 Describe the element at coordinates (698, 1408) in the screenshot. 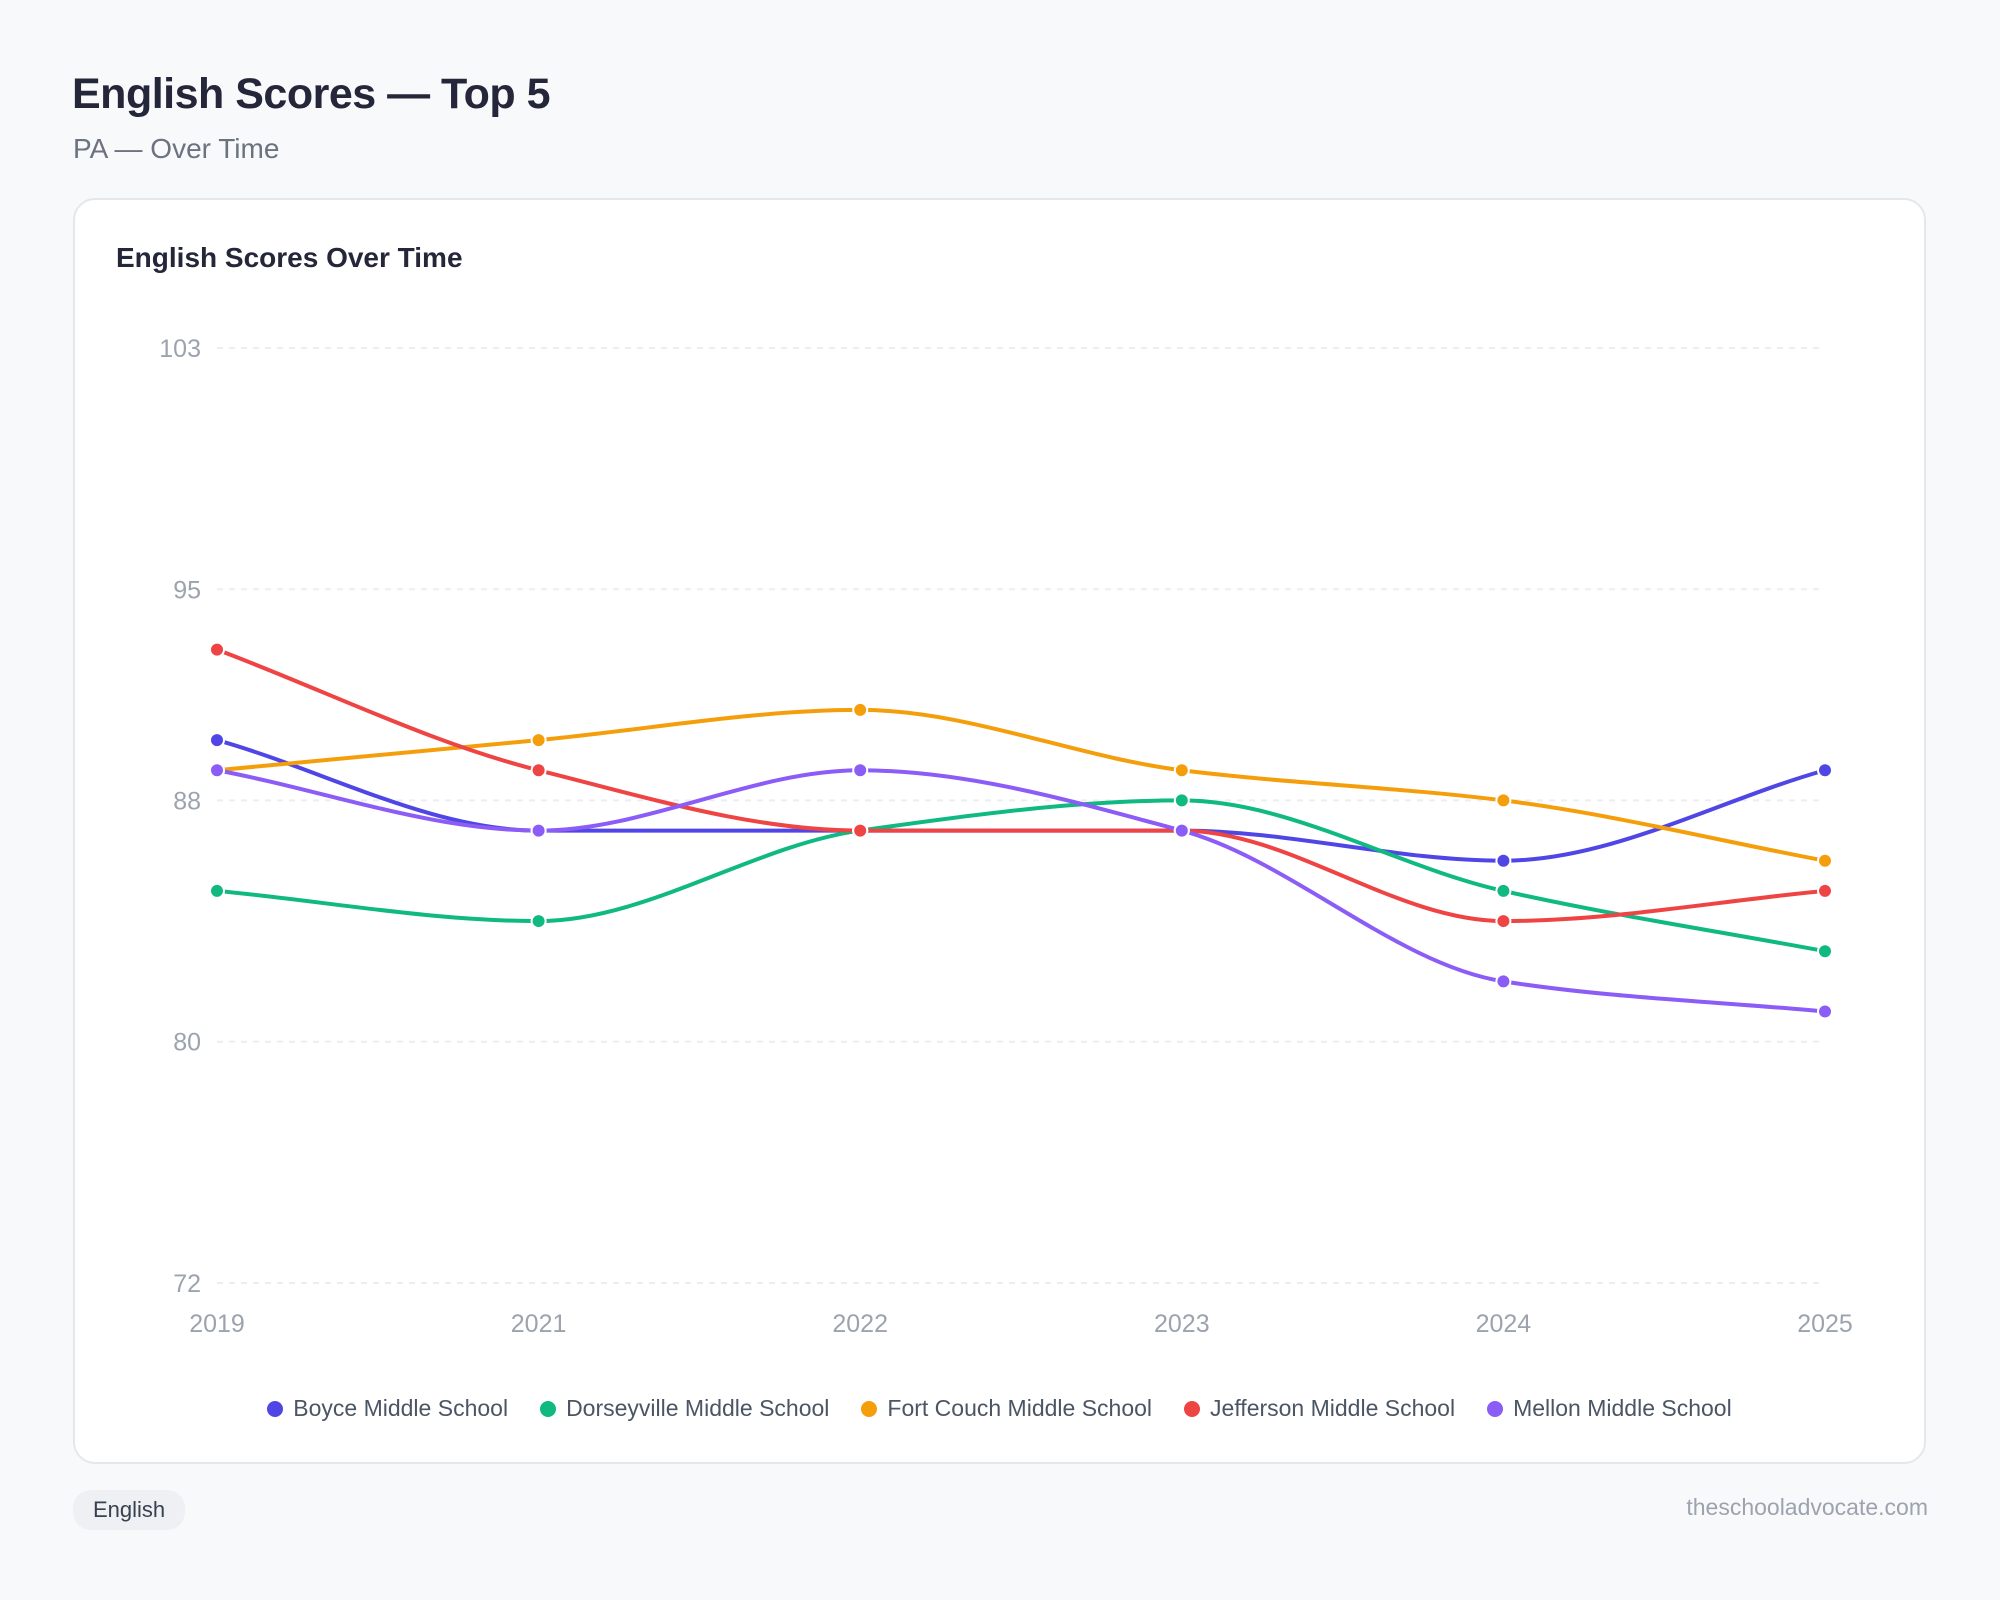

I see `legend-label: Dorseyville Middle School` at that location.